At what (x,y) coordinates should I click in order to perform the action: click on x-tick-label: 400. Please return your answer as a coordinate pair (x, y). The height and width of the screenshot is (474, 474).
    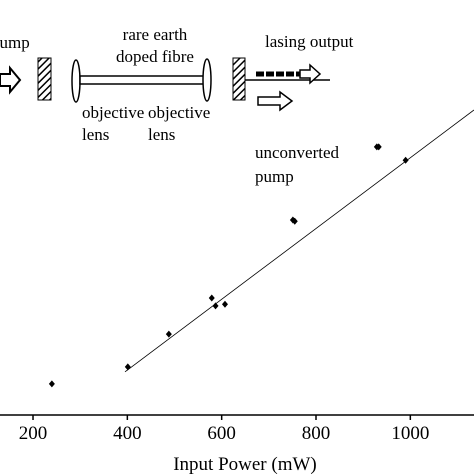
    Looking at the image, I should click on (127, 433).